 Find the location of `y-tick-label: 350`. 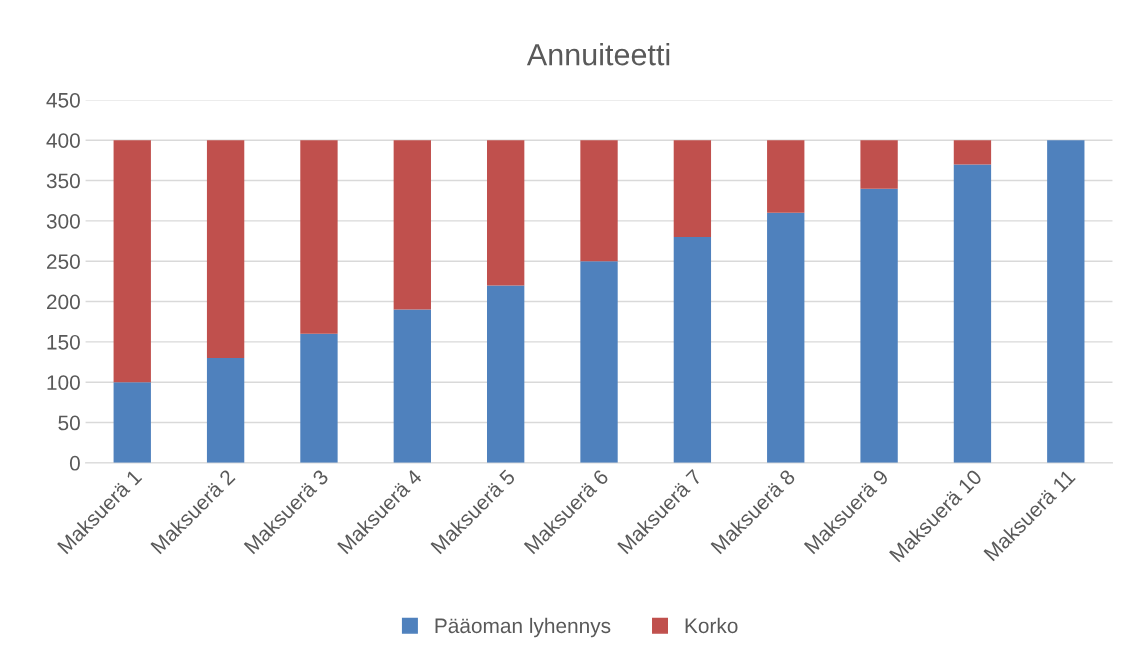

y-tick-label: 350 is located at coordinates (63, 181).